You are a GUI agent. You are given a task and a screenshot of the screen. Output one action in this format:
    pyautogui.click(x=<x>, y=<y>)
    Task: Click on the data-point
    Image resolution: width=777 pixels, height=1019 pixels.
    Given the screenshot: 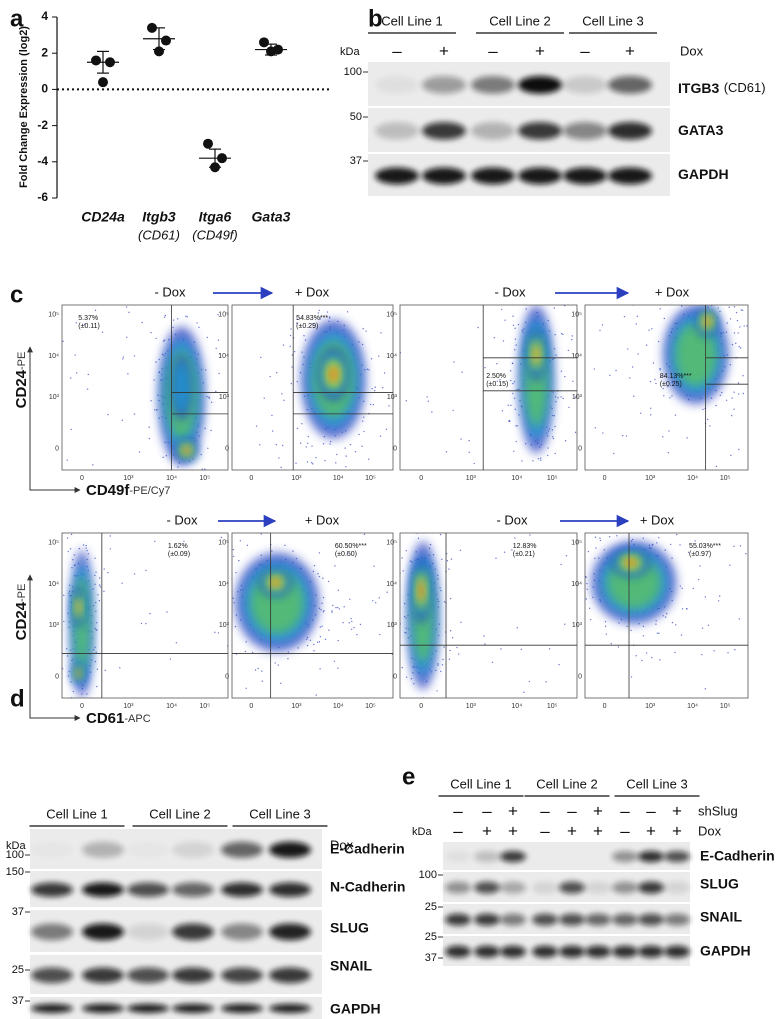 What is the action you would take?
    pyautogui.click(x=215, y=167)
    